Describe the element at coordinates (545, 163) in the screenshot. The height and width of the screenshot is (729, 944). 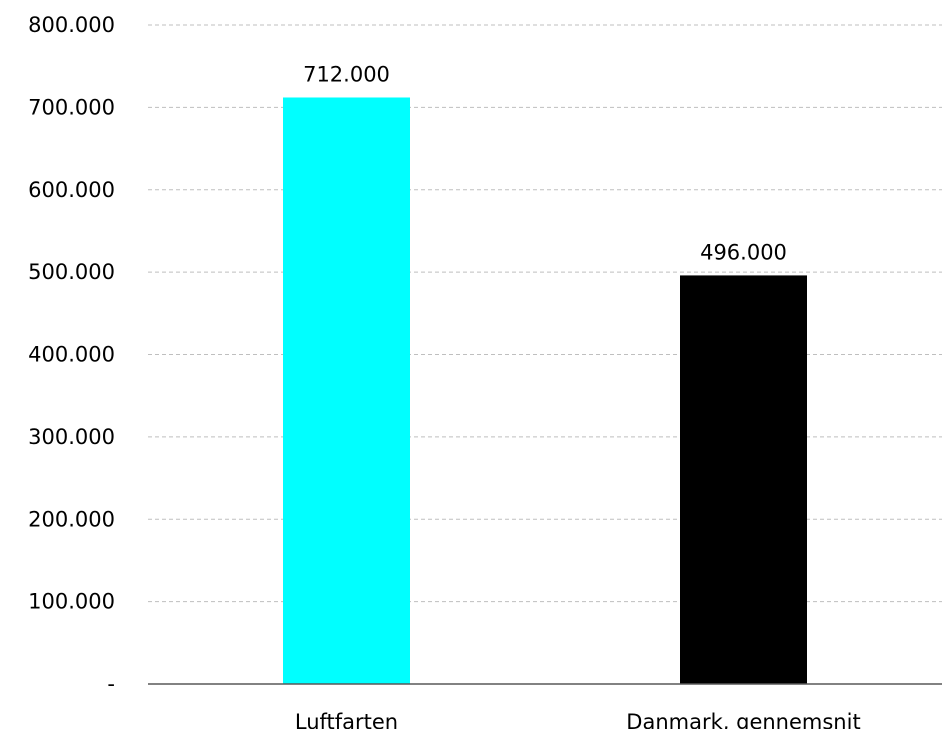
I see `data-labels: 712.000 496.000` at that location.